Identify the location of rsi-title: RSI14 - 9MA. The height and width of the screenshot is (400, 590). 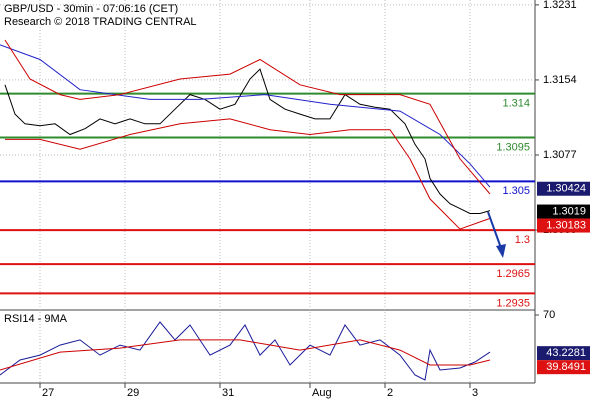
(36, 319).